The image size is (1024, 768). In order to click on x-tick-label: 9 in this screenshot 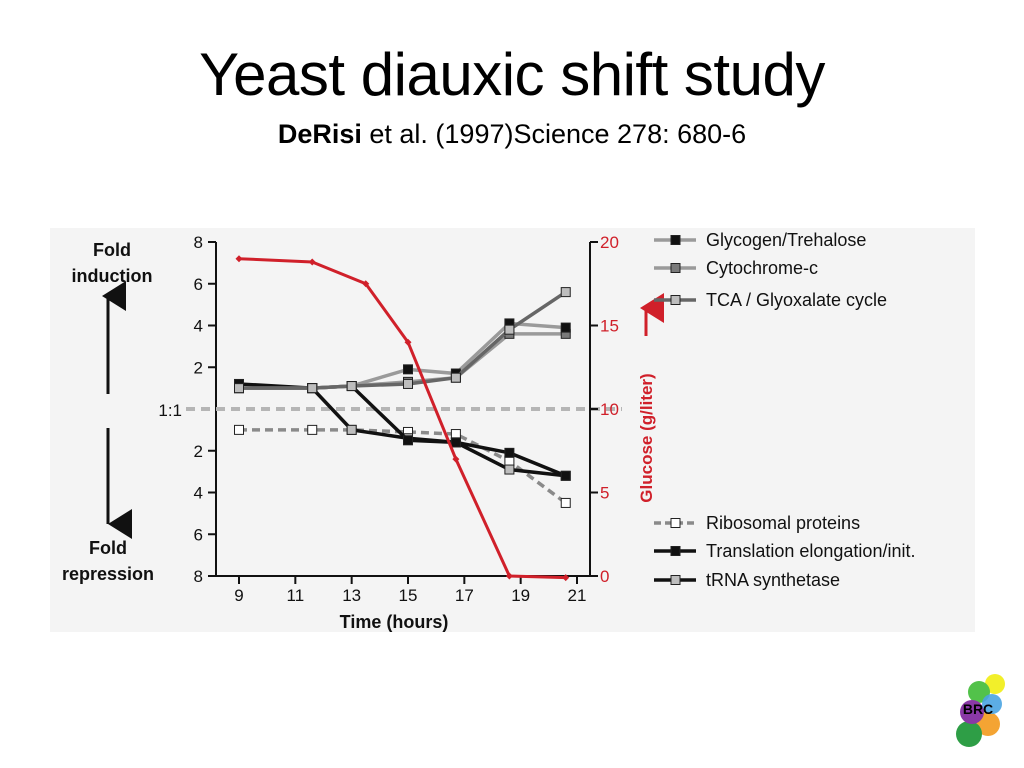, I will do `click(238, 595)`.